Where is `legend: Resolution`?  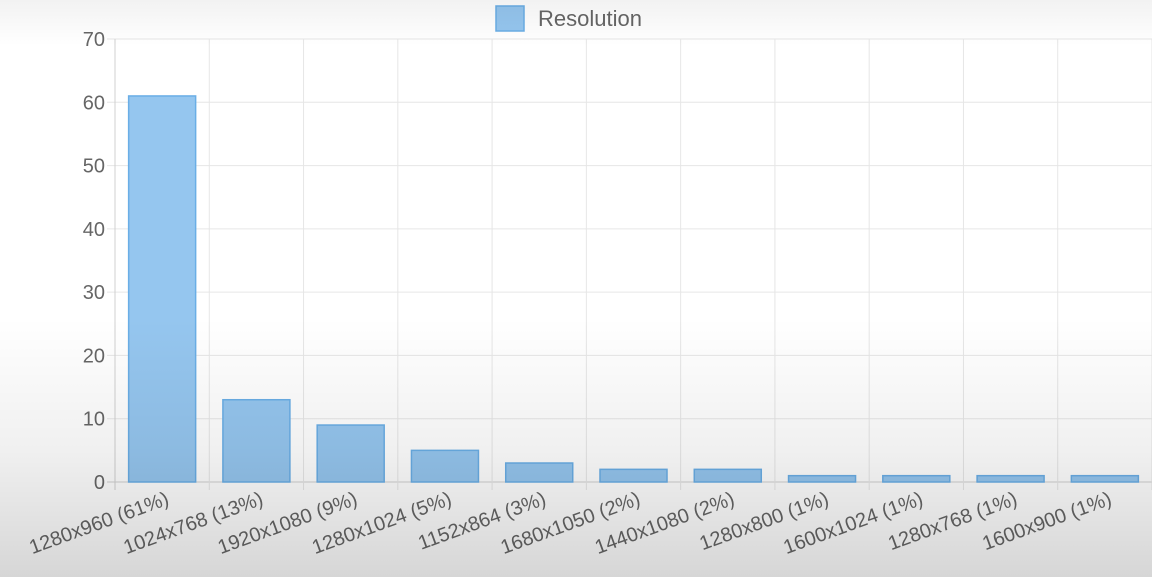 legend: Resolution is located at coordinates (568, 18).